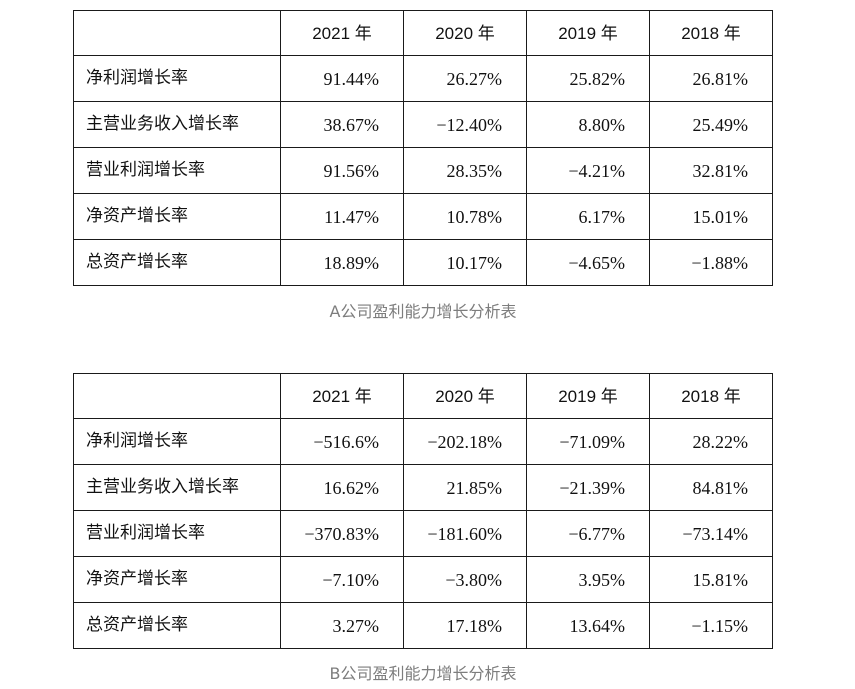 The height and width of the screenshot is (689, 855). I want to click on value-cell: 26.27%, so click(465, 78).